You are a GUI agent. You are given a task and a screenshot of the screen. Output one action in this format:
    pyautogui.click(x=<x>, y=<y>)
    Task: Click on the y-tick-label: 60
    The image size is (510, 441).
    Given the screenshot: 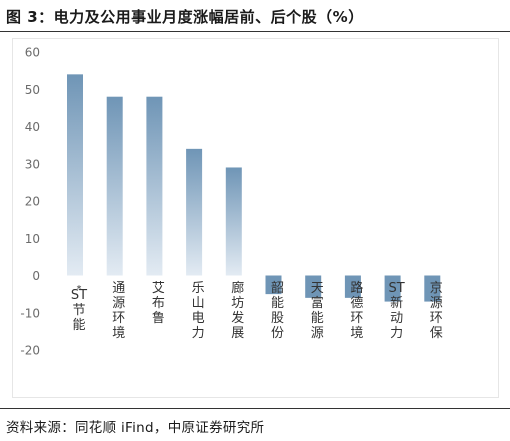 What is the action you would take?
    pyautogui.click(x=32, y=53)
    